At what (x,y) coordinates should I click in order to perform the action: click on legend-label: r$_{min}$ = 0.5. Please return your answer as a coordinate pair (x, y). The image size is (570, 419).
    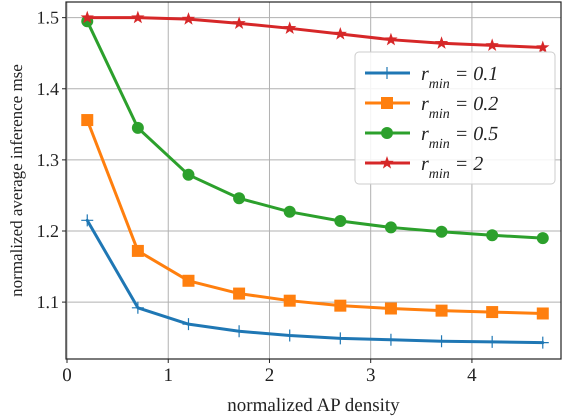
    Looking at the image, I should click on (459, 137).